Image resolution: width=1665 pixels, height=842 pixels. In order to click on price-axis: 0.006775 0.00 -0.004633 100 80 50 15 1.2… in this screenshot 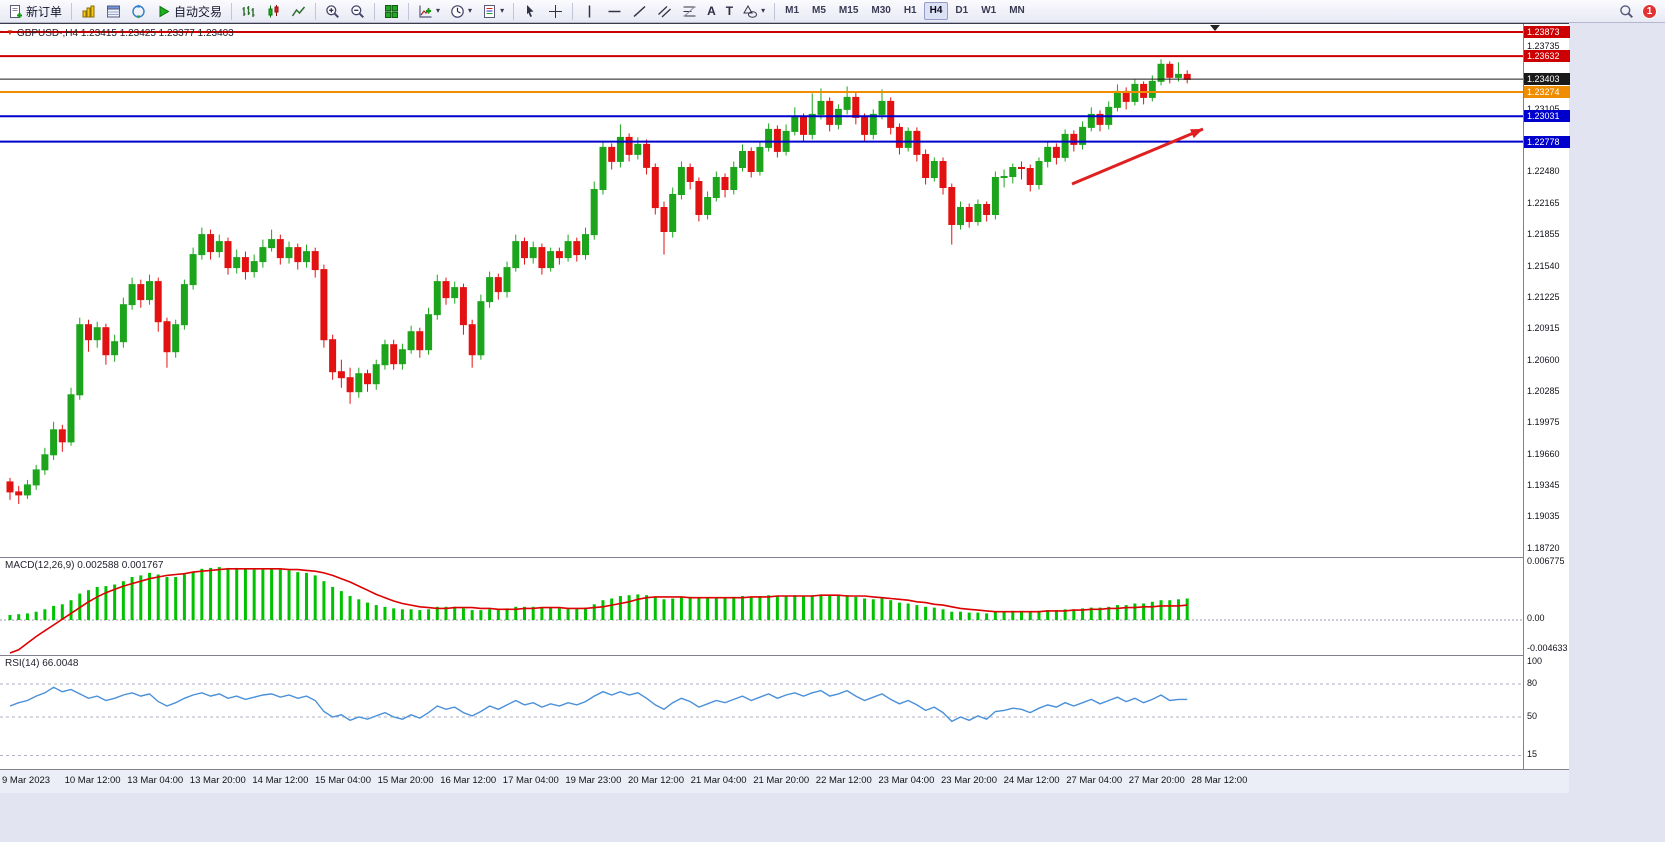, I will do `click(1546, 396)`.